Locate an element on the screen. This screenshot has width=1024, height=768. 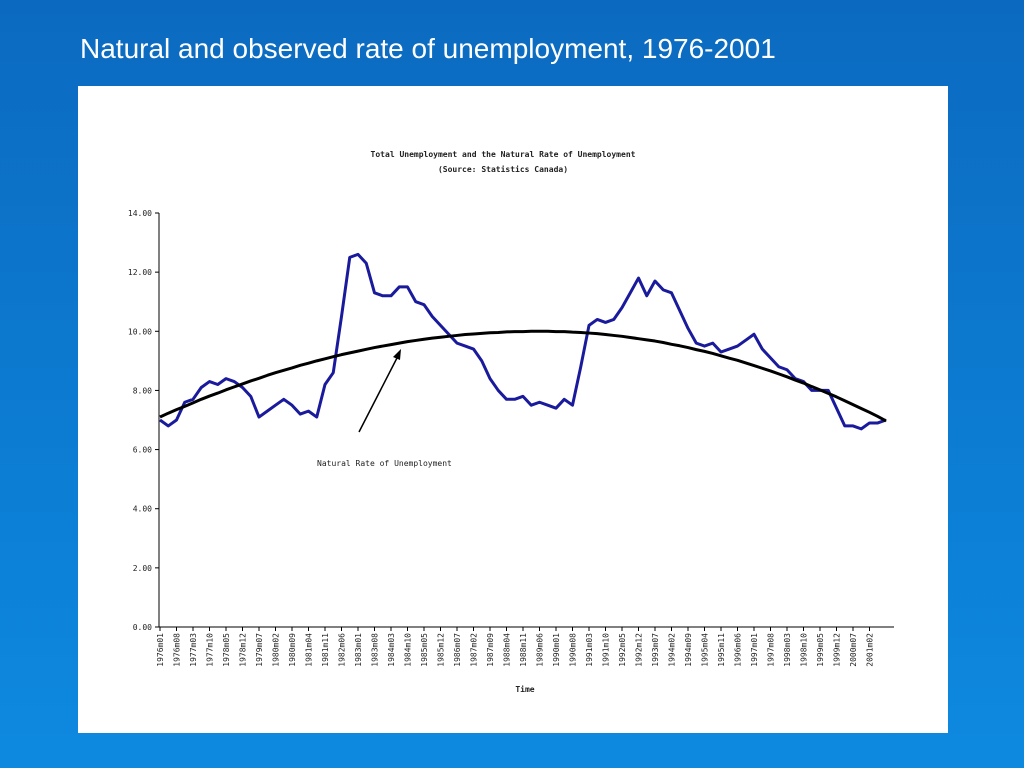
series-line is located at coordinates (523, 376).